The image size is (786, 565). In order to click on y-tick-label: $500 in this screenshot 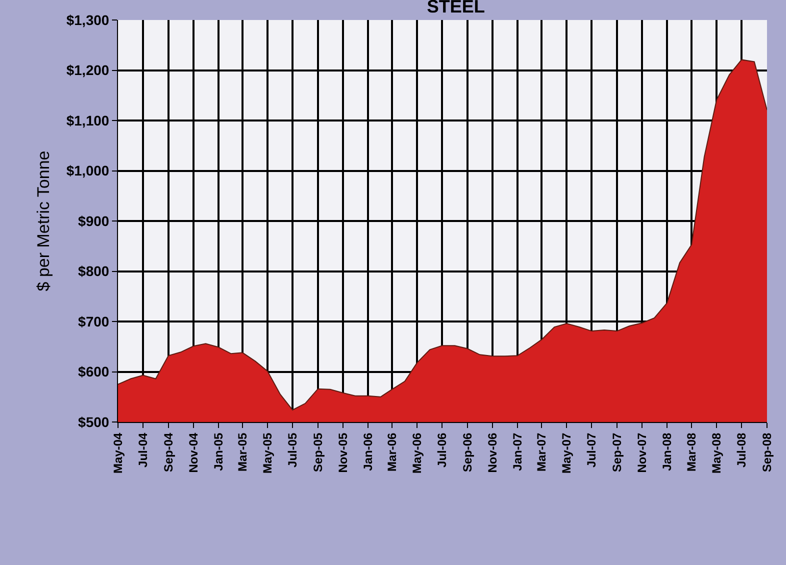, I will do `click(94, 422)`.